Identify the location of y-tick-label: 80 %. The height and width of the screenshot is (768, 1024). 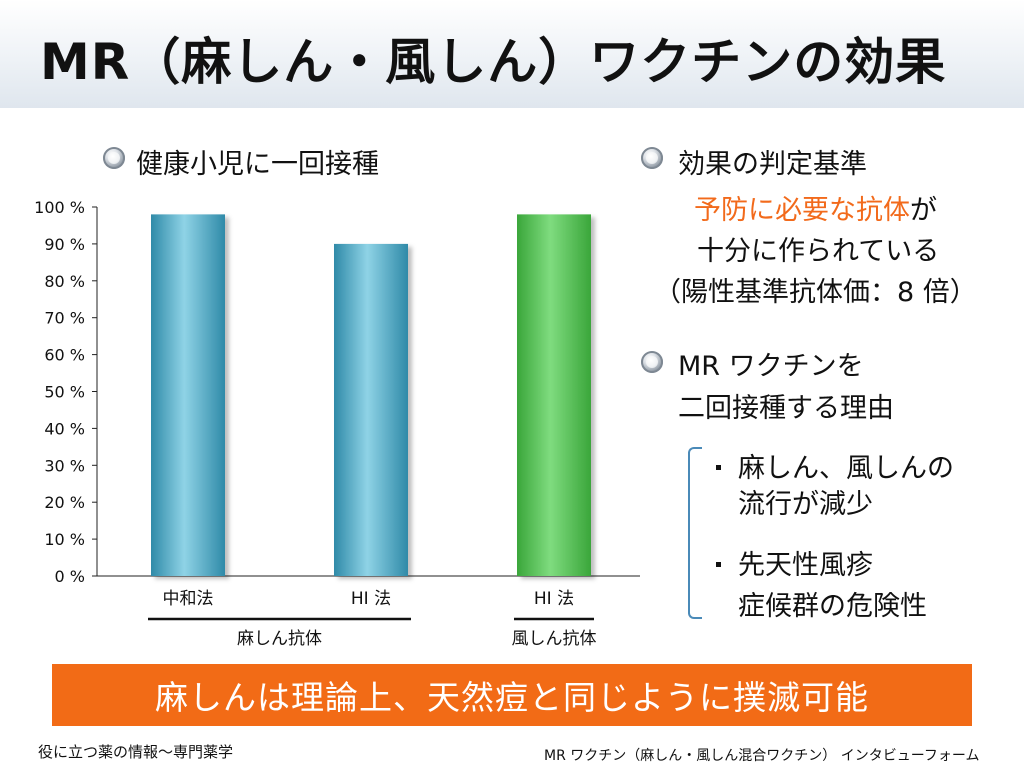
(64, 281).